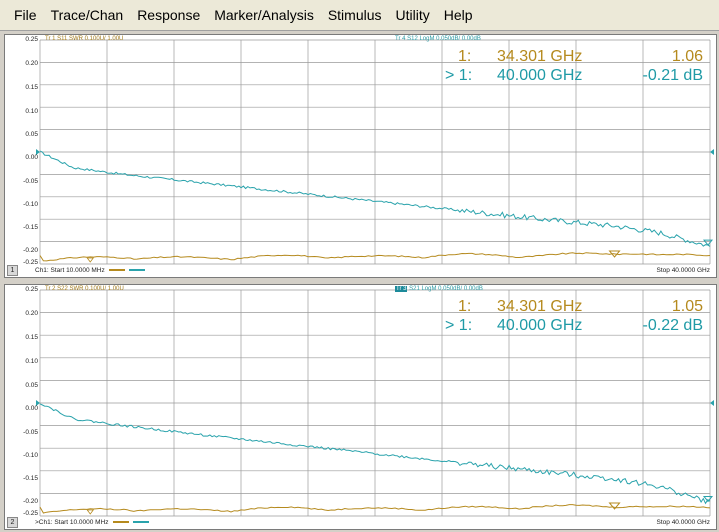 The width and height of the screenshot is (719, 532). Describe the element at coordinates (354, 15) in the screenshot. I see `menu-stimulus: Stimulus` at that location.